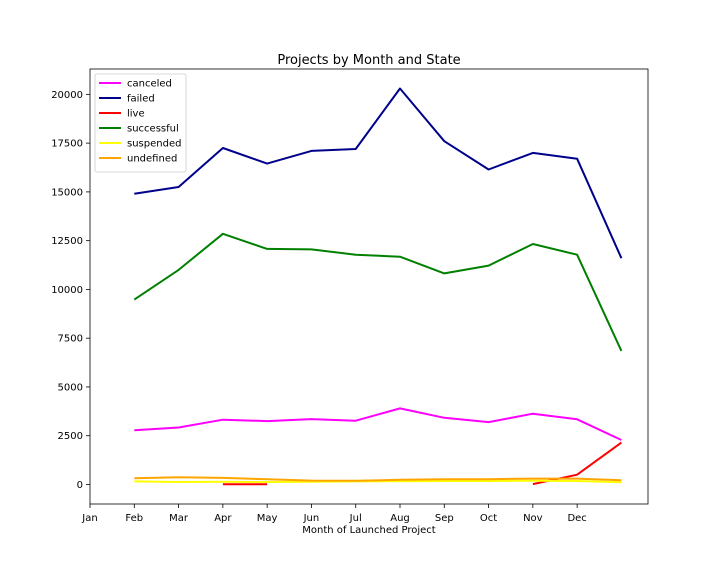 The width and height of the screenshot is (720, 580). What do you see at coordinates (223, 518) in the screenshot?
I see `x-tick-label: Apr` at bounding box center [223, 518].